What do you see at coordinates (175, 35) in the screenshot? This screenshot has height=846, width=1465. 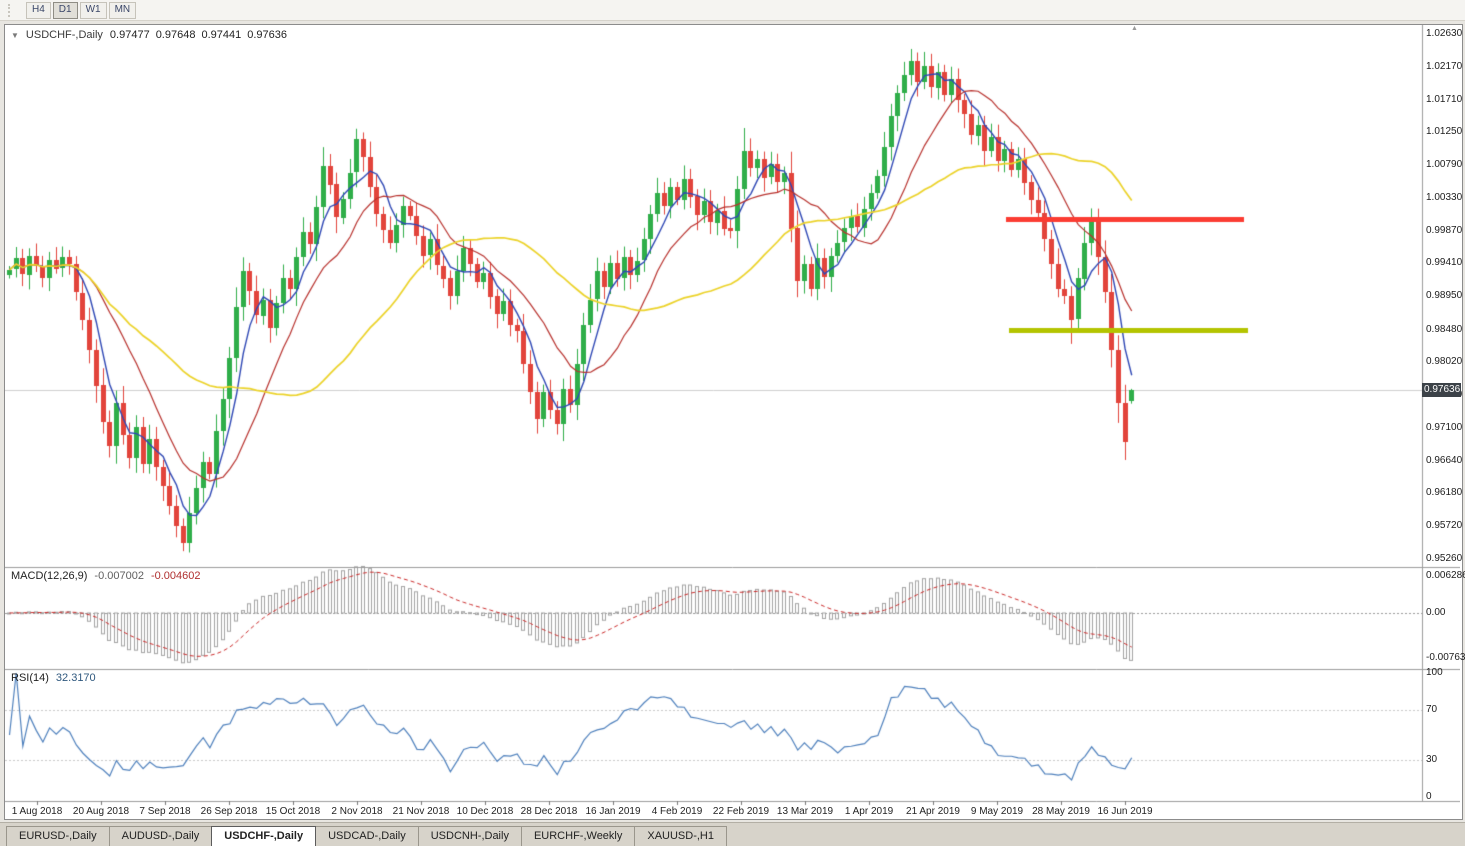 I see `ohlc-high: 0.97648` at bounding box center [175, 35].